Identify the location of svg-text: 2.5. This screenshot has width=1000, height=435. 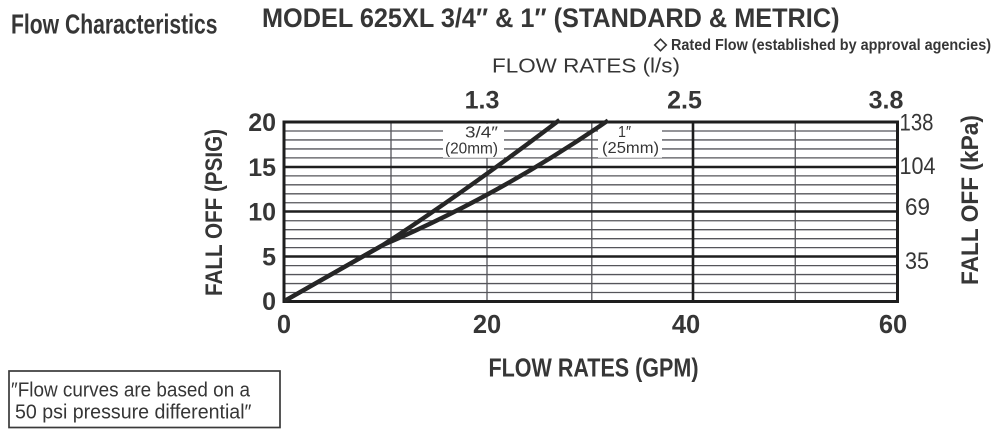
(684, 101).